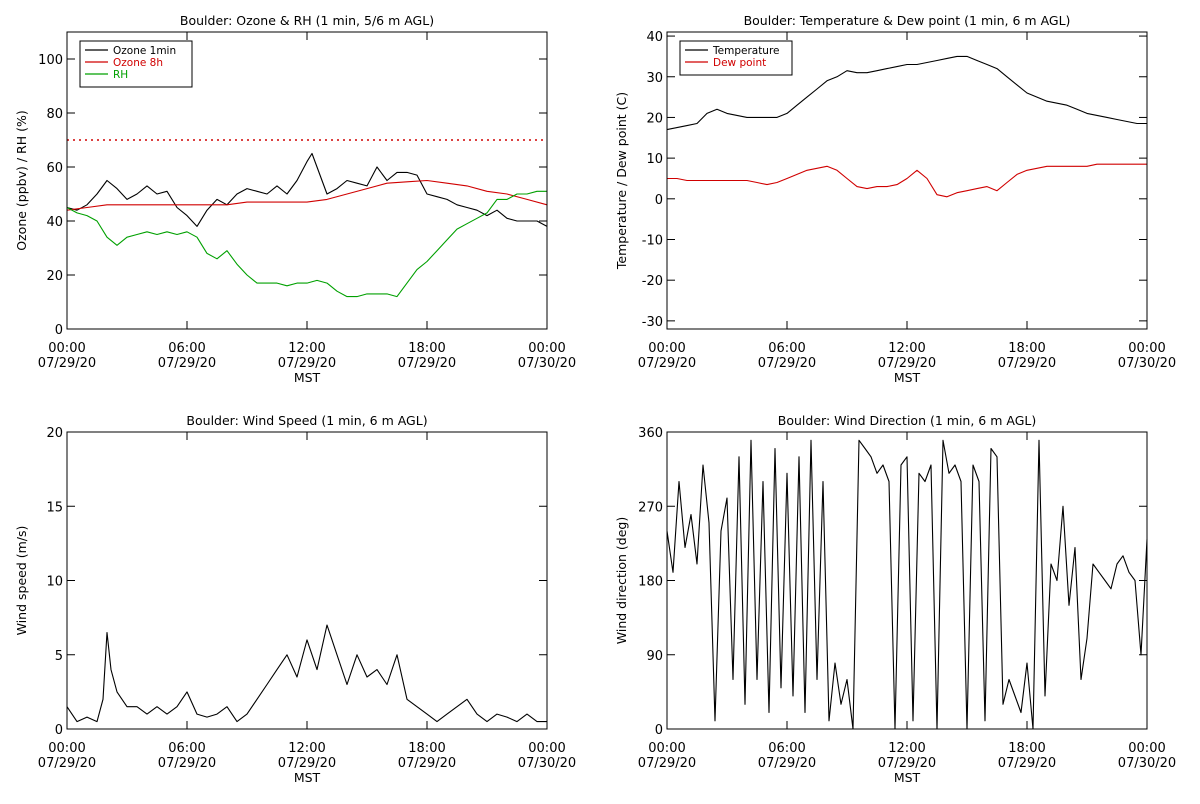 Image resolution: width=1200 pixels, height=804 pixels. I want to click on y-tick-label: 15, so click(54, 507).